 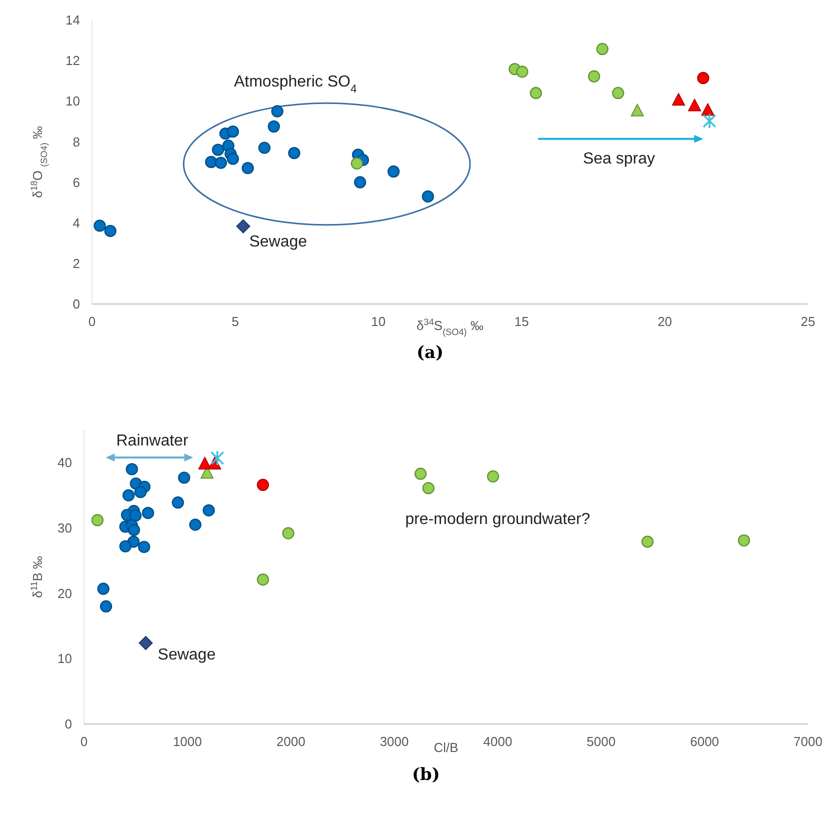 I want to click on y-tick-label: 4, so click(x=76, y=222).